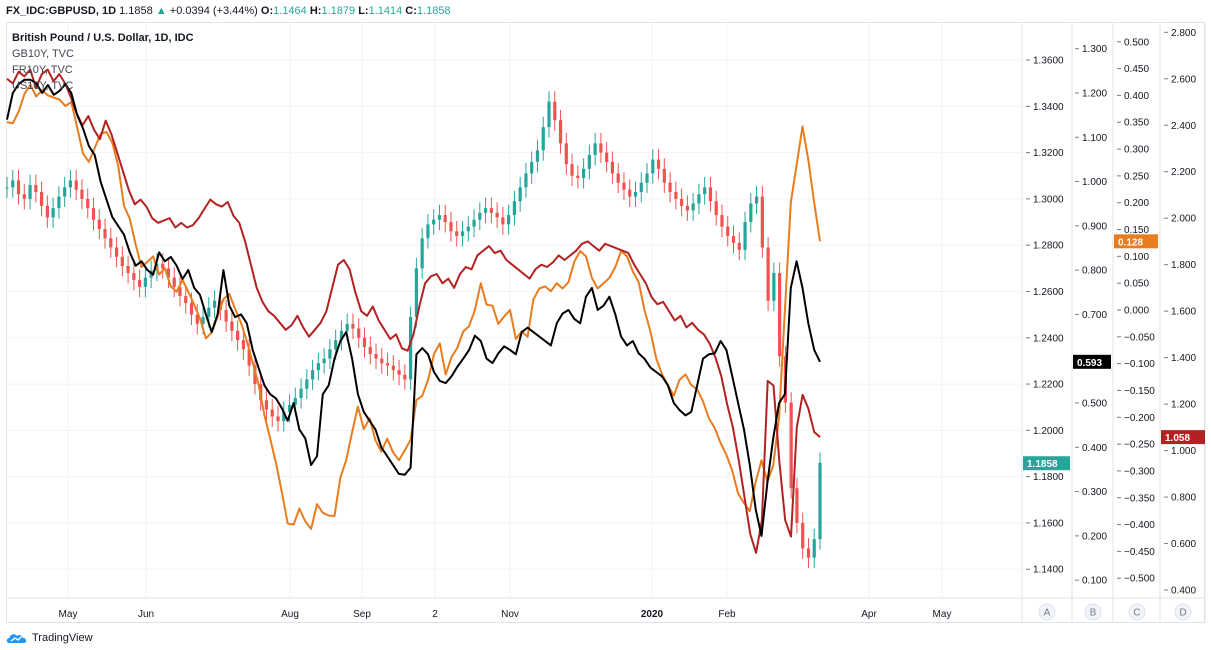 This screenshot has height=650, width=1211. What do you see at coordinates (1048, 199) in the screenshot?
I see `y-tick-label-a: 1.3000` at bounding box center [1048, 199].